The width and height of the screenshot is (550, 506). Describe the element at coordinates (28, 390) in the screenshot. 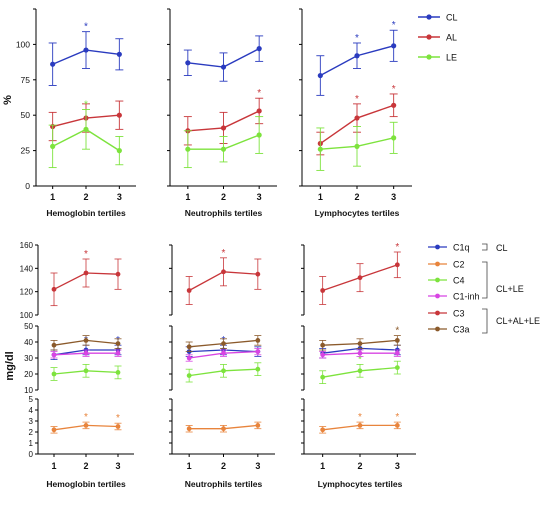

I see `y-tick-label: 10` at that location.